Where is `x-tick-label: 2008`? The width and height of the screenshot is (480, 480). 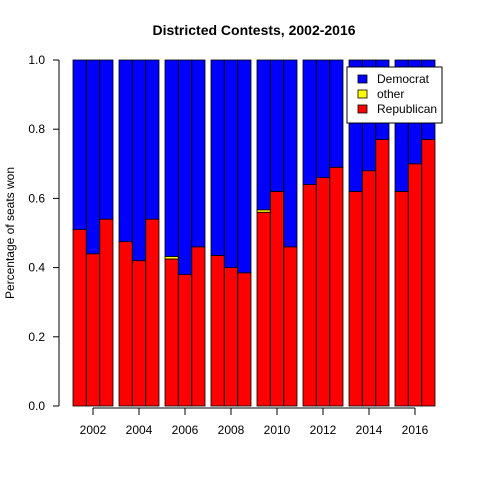
x-tick-label: 2008 is located at coordinates (231, 430).